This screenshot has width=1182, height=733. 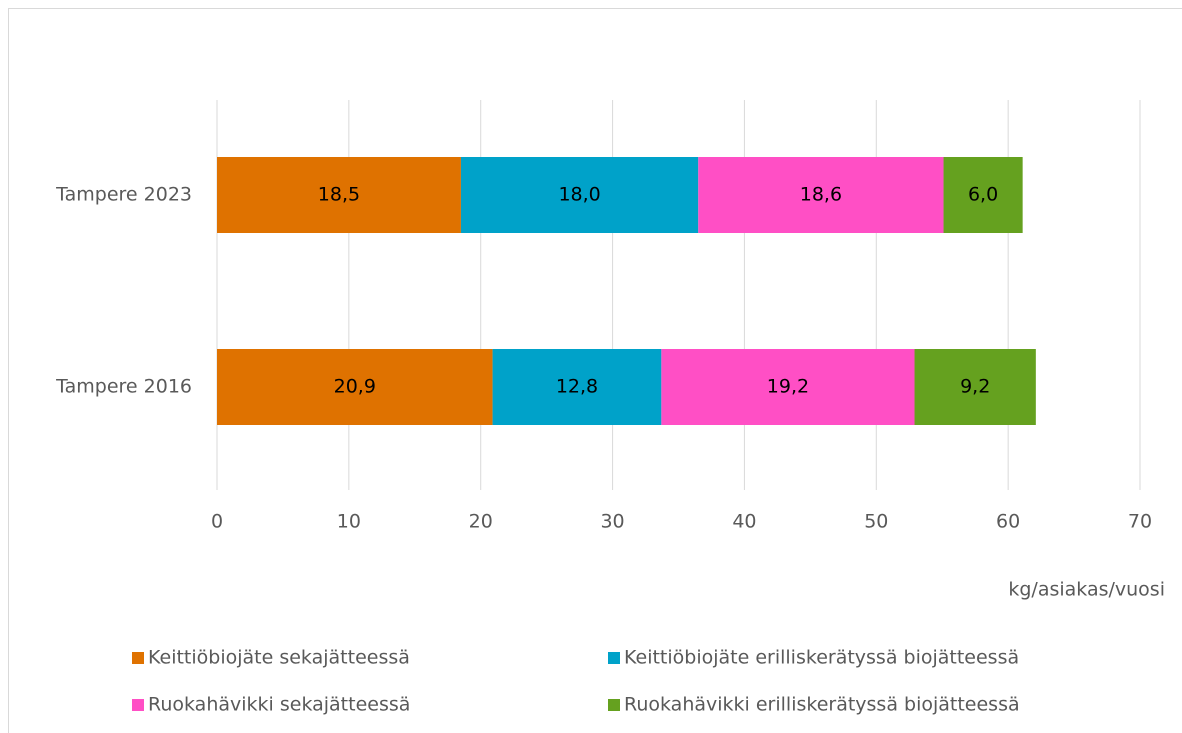 I want to click on x-axis-label: kg/asiakas/vuosi, so click(x=1086, y=590).